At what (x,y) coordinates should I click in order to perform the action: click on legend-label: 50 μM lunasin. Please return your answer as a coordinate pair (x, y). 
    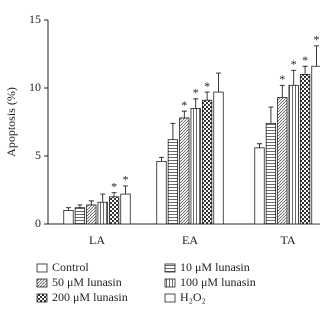
    Looking at the image, I should click on (87, 282).